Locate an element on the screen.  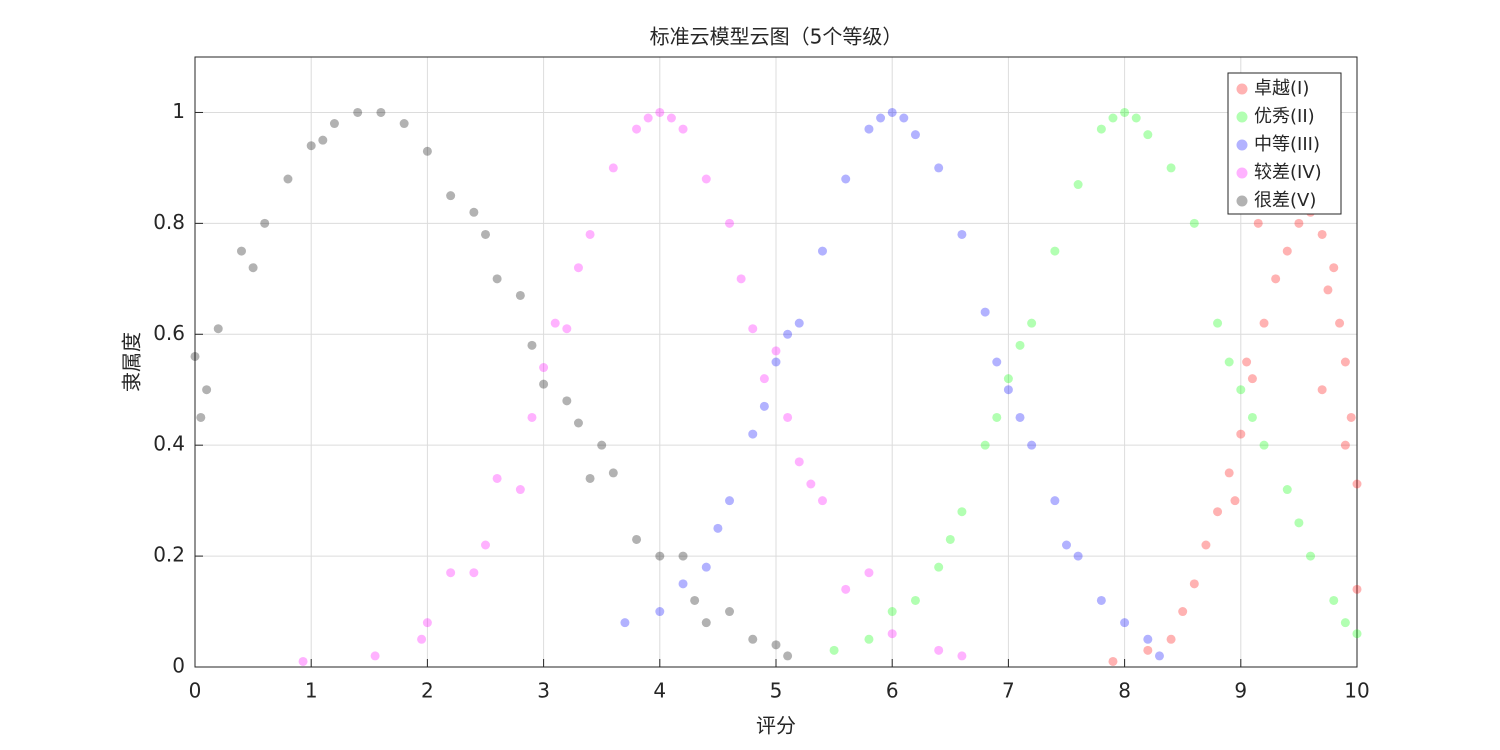
x-tick-label: 7 is located at coordinates (1008, 691).